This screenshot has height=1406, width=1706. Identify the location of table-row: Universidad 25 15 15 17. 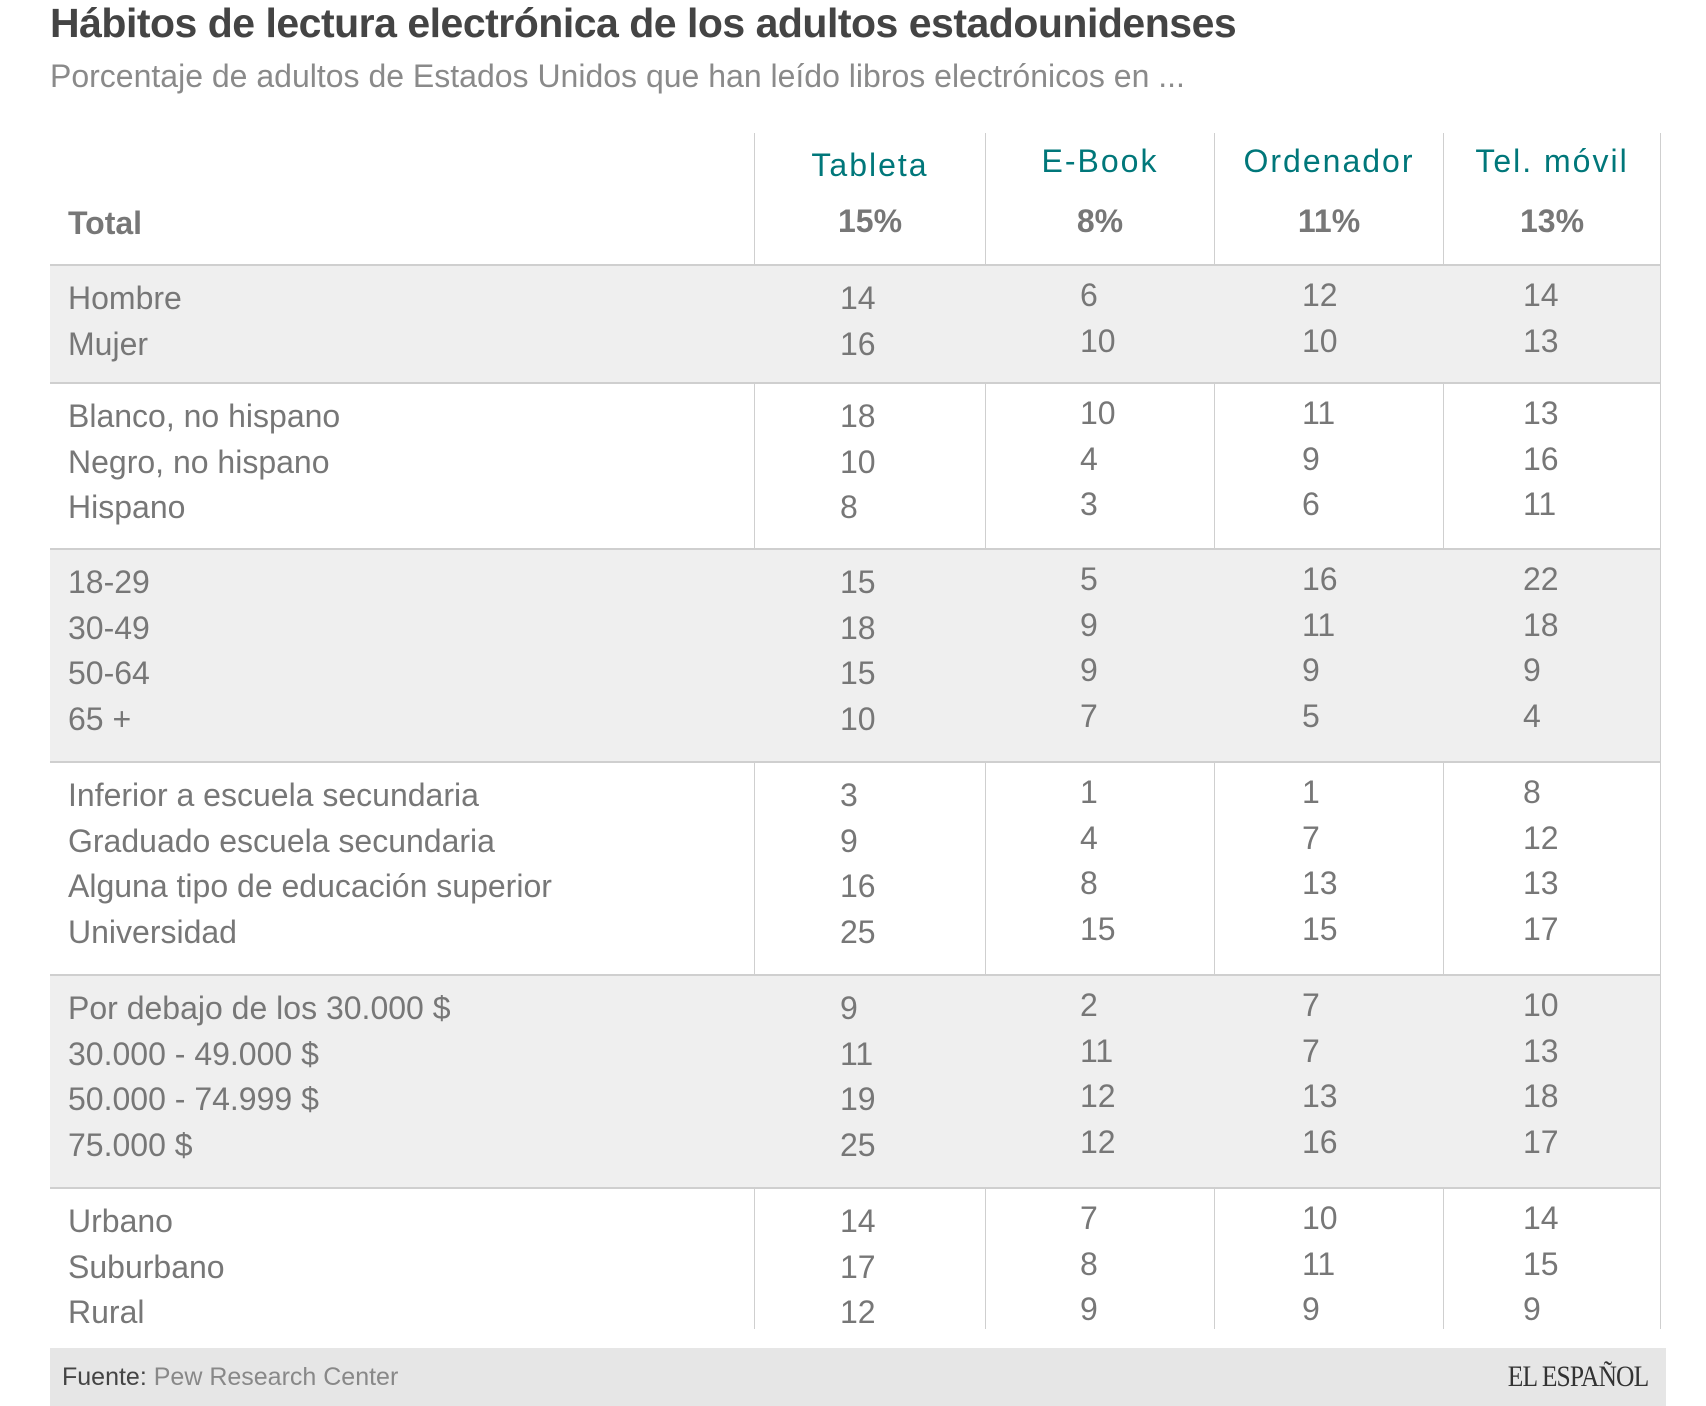
(855, 935).